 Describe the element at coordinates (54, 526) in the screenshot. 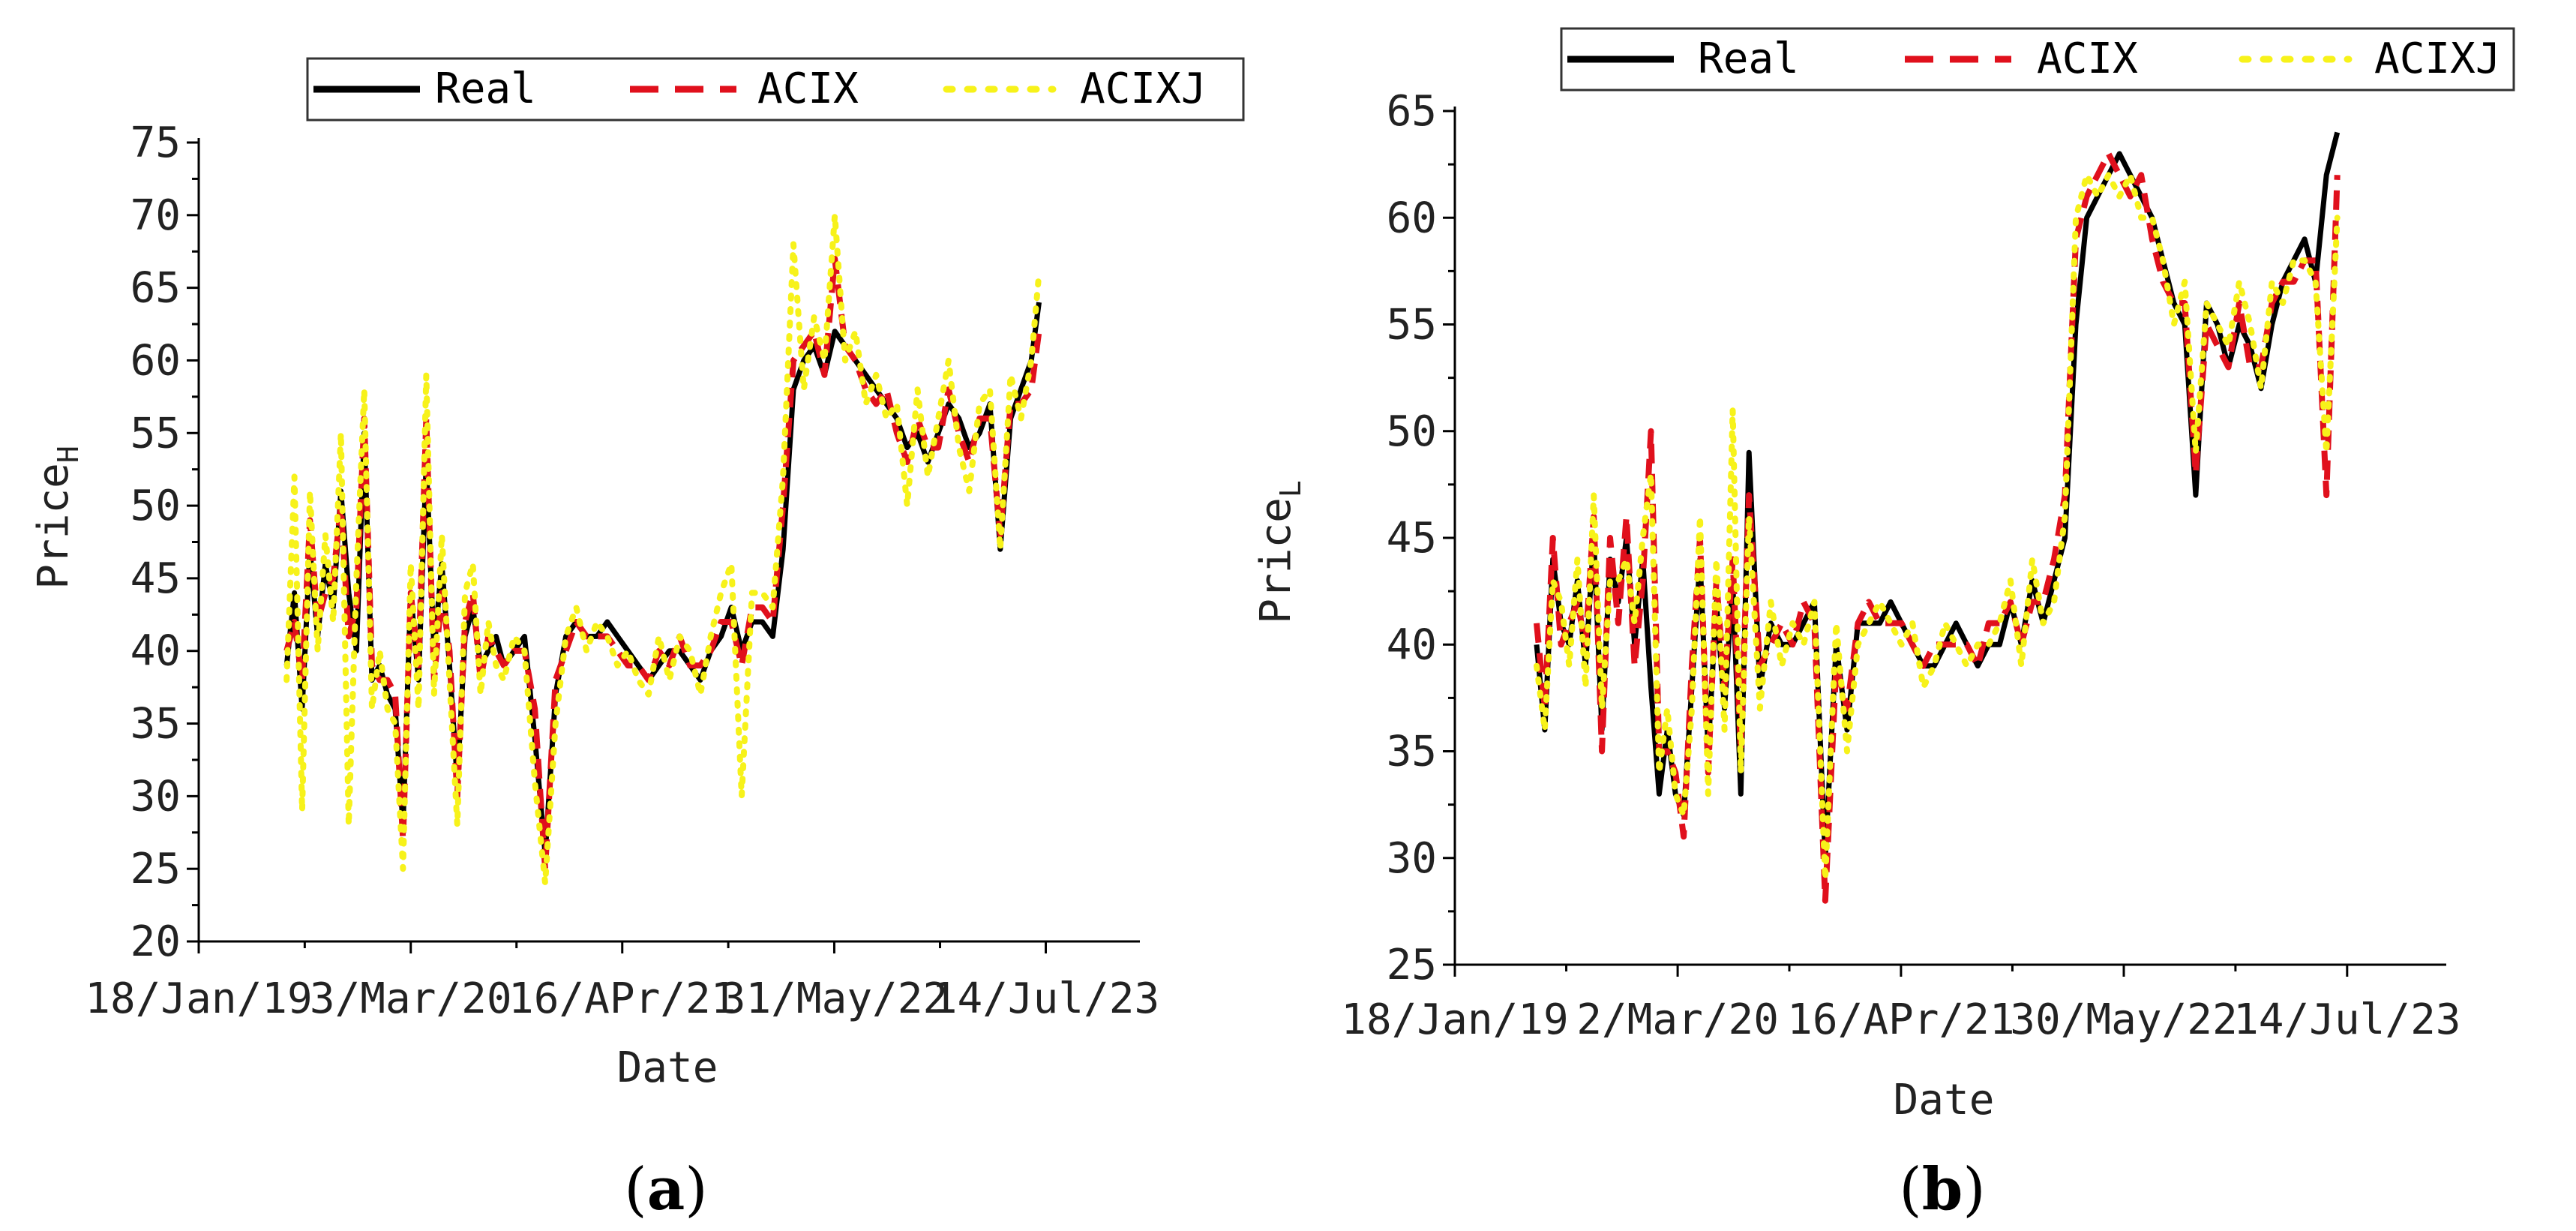

I see `y-axis-title-main-a: Price` at that location.